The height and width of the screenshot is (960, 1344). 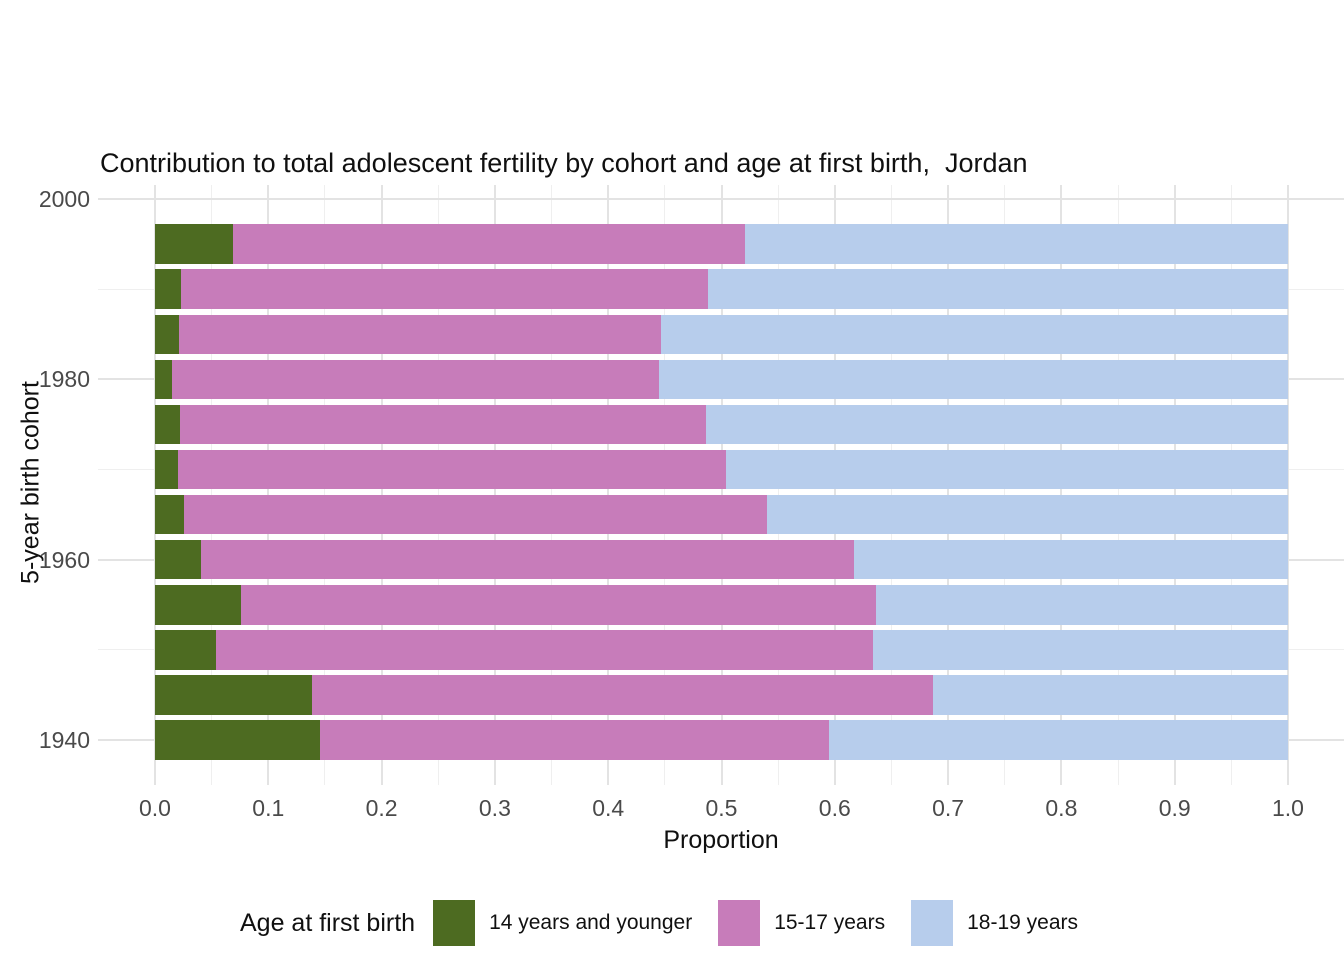 I want to click on legend-item-15-17: 15-17 years, so click(x=807, y=923).